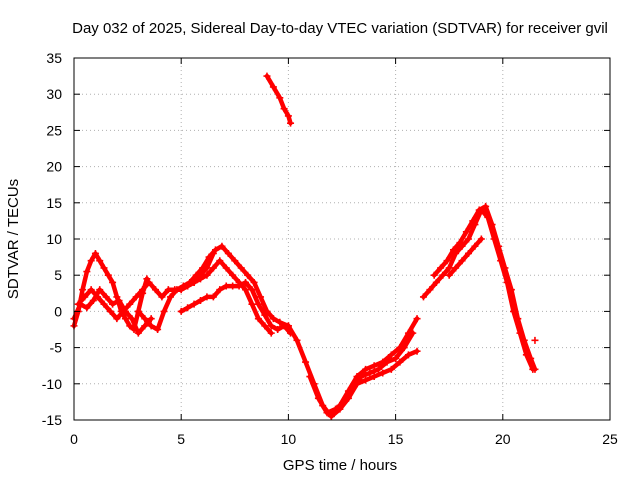 The image size is (640, 480). Describe the element at coordinates (54, 130) in the screenshot. I see `y-tick-label: 25` at that location.